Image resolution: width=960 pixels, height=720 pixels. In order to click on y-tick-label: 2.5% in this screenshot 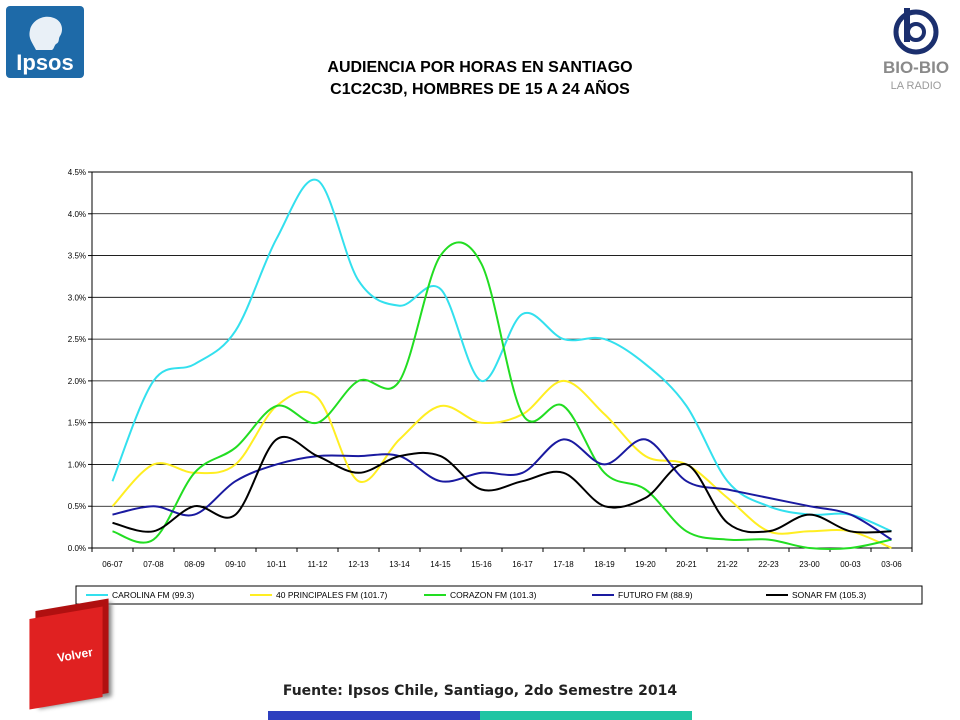, I will do `click(77, 339)`.